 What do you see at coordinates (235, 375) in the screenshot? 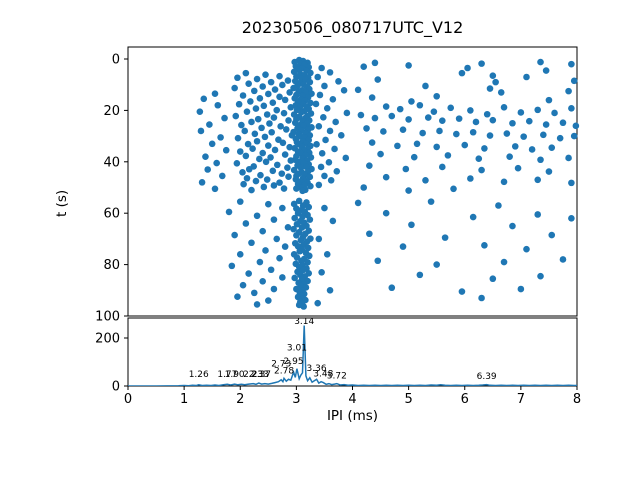
I see `peak-label: 1.90` at bounding box center [235, 375].